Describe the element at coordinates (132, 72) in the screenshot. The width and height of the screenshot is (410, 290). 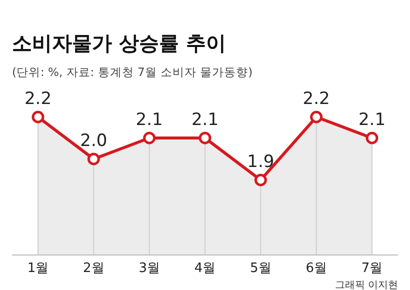
I see `chart-subtitle: (단위: %, 자료: 통계청 7월 소비자 물가동향)` at that location.